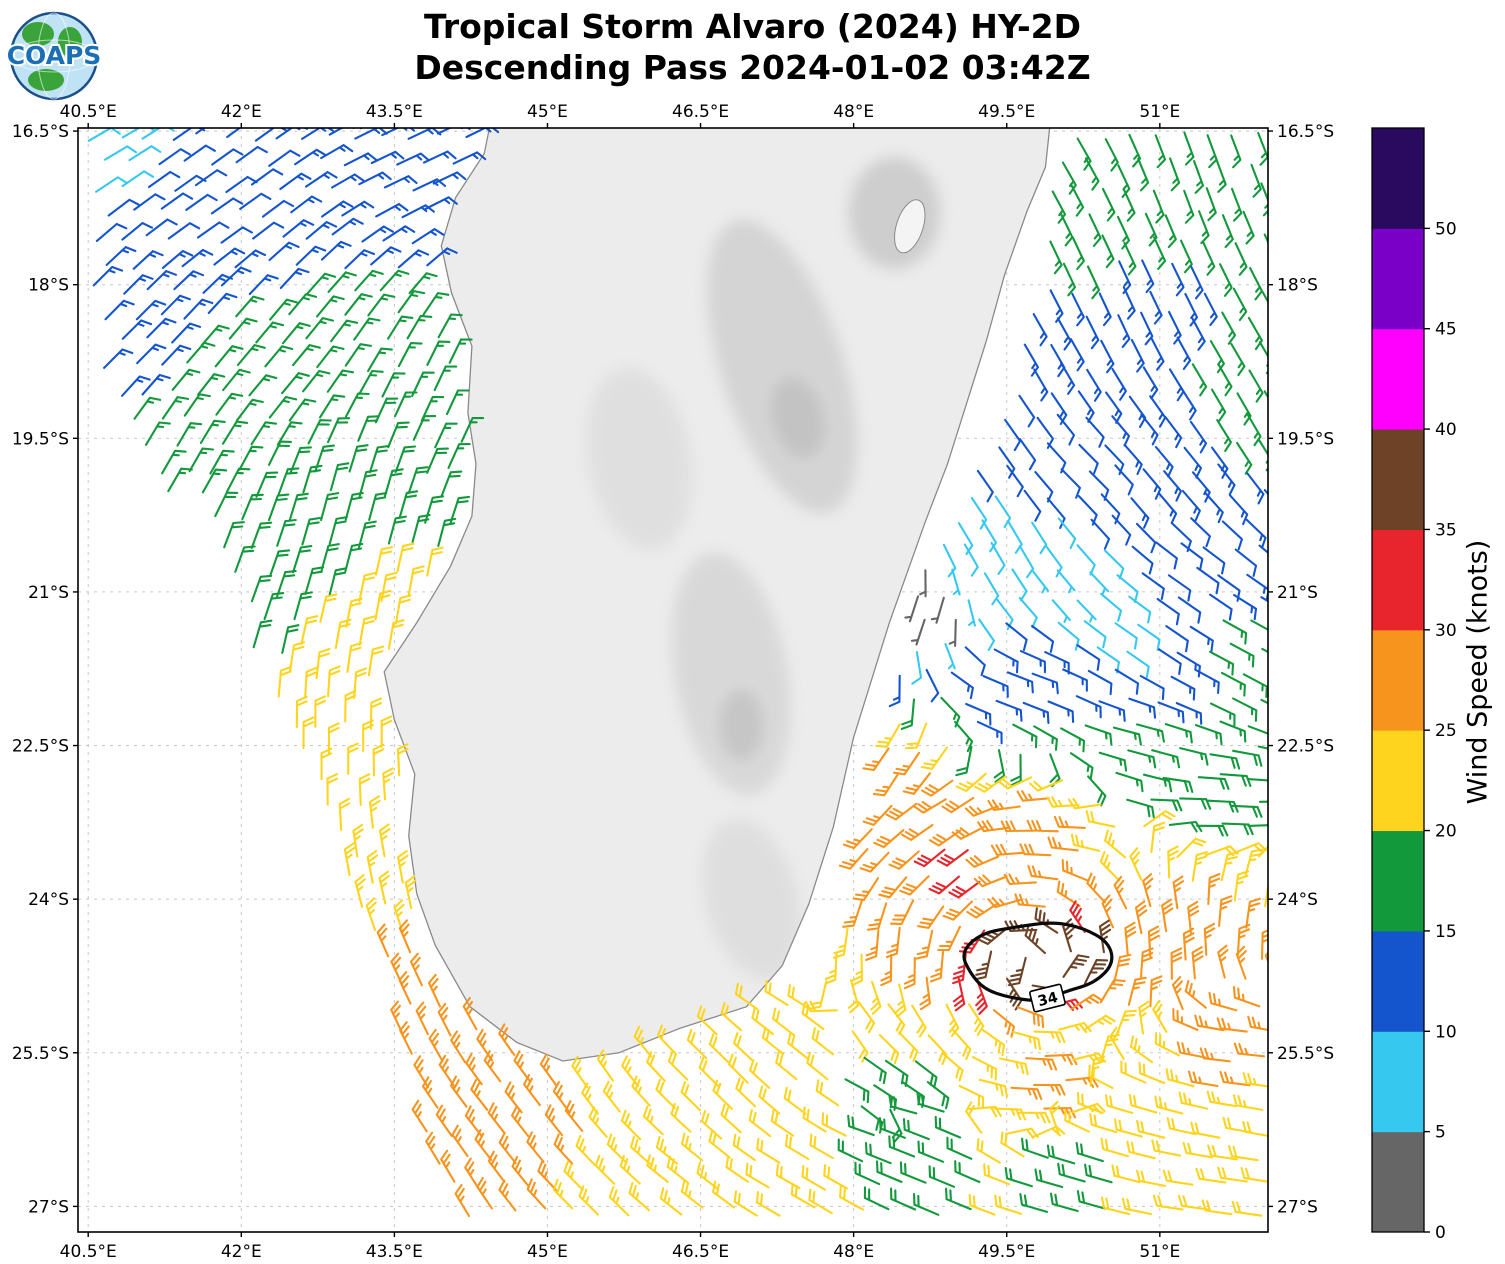 The height and width of the screenshot is (1264, 1505). I want to click on colorbar-tick-label: 15, so click(1446, 932).